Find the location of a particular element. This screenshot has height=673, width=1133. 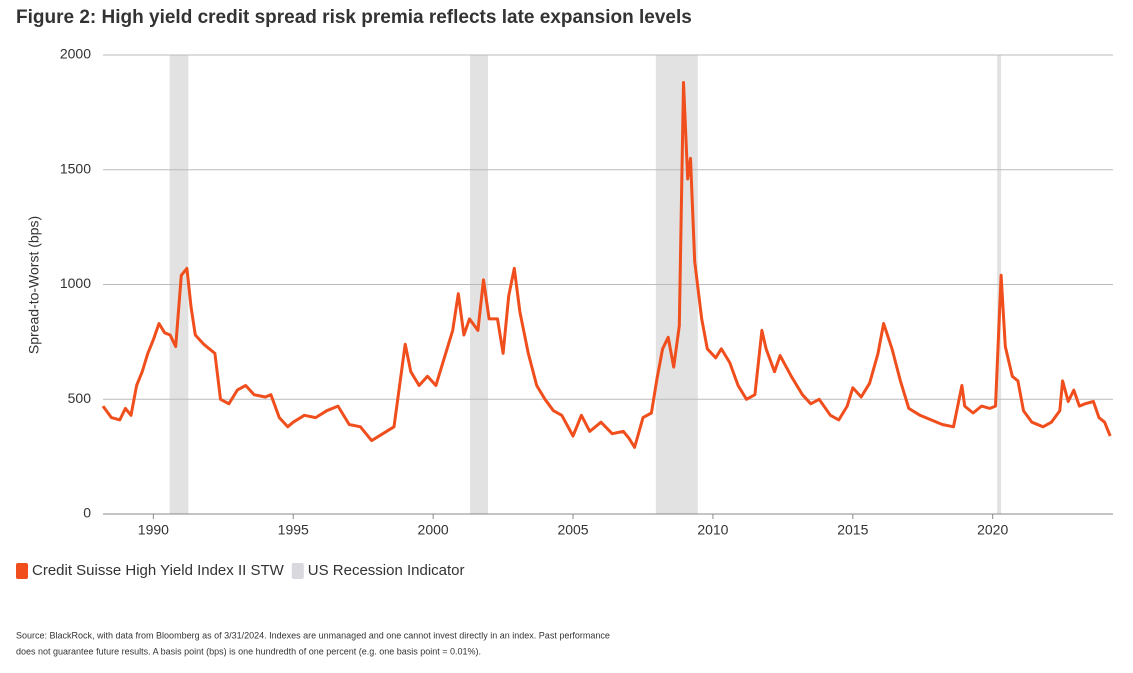

x-tick-label: 2000 is located at coordinates (433, 530).